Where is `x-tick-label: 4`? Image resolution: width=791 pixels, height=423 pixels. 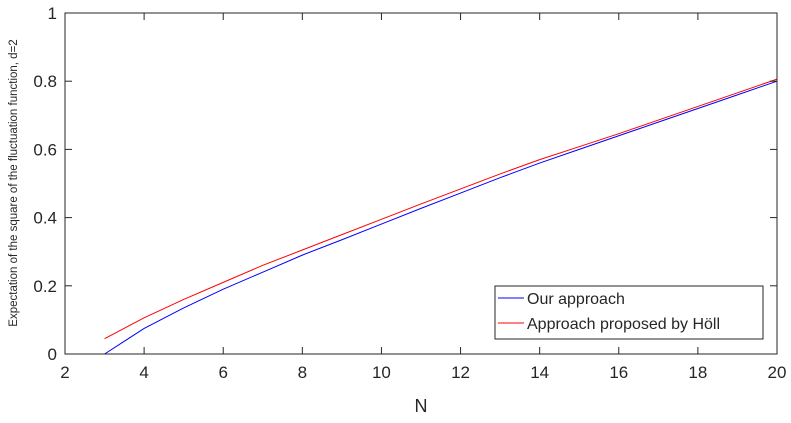 x-tick-label: 4 is located at coordinates (143, 372).